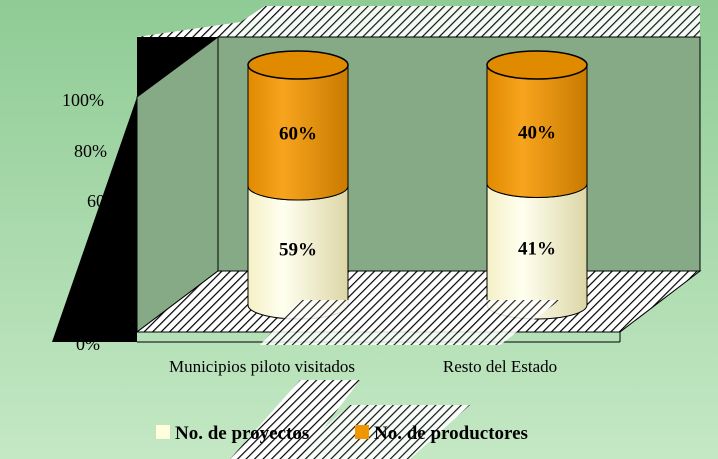  I want to click on data-label-no-de-productores: 40%, so click(537, 132).